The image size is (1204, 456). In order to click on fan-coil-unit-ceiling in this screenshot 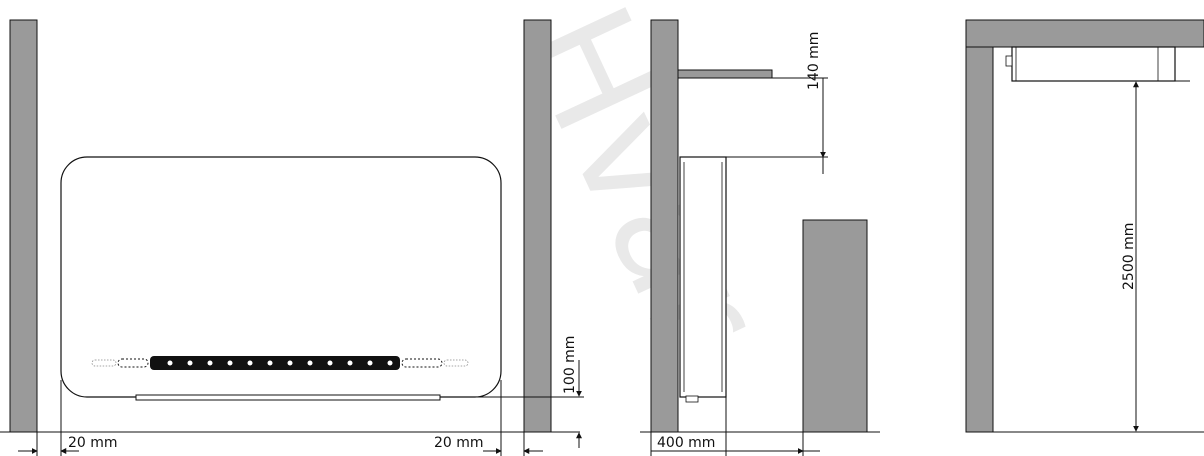, I will do `click(1090, 64)`.